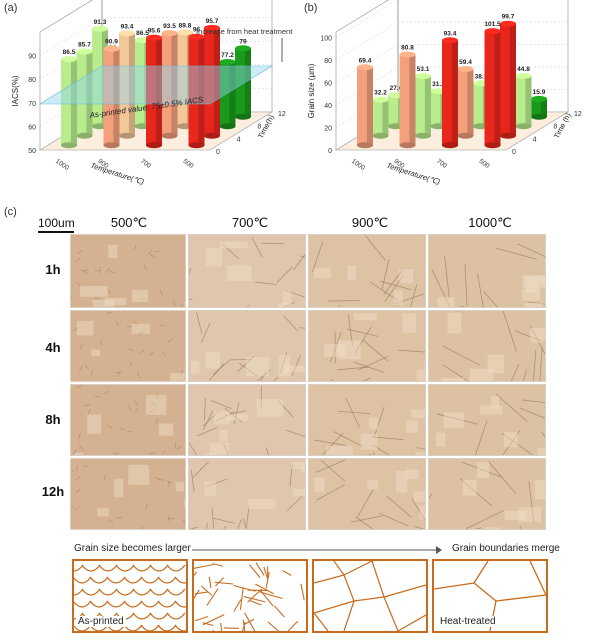  Describe the element at coordinates (555, 127) in the screenshot. I see `z-tick-label: 8` at that location.